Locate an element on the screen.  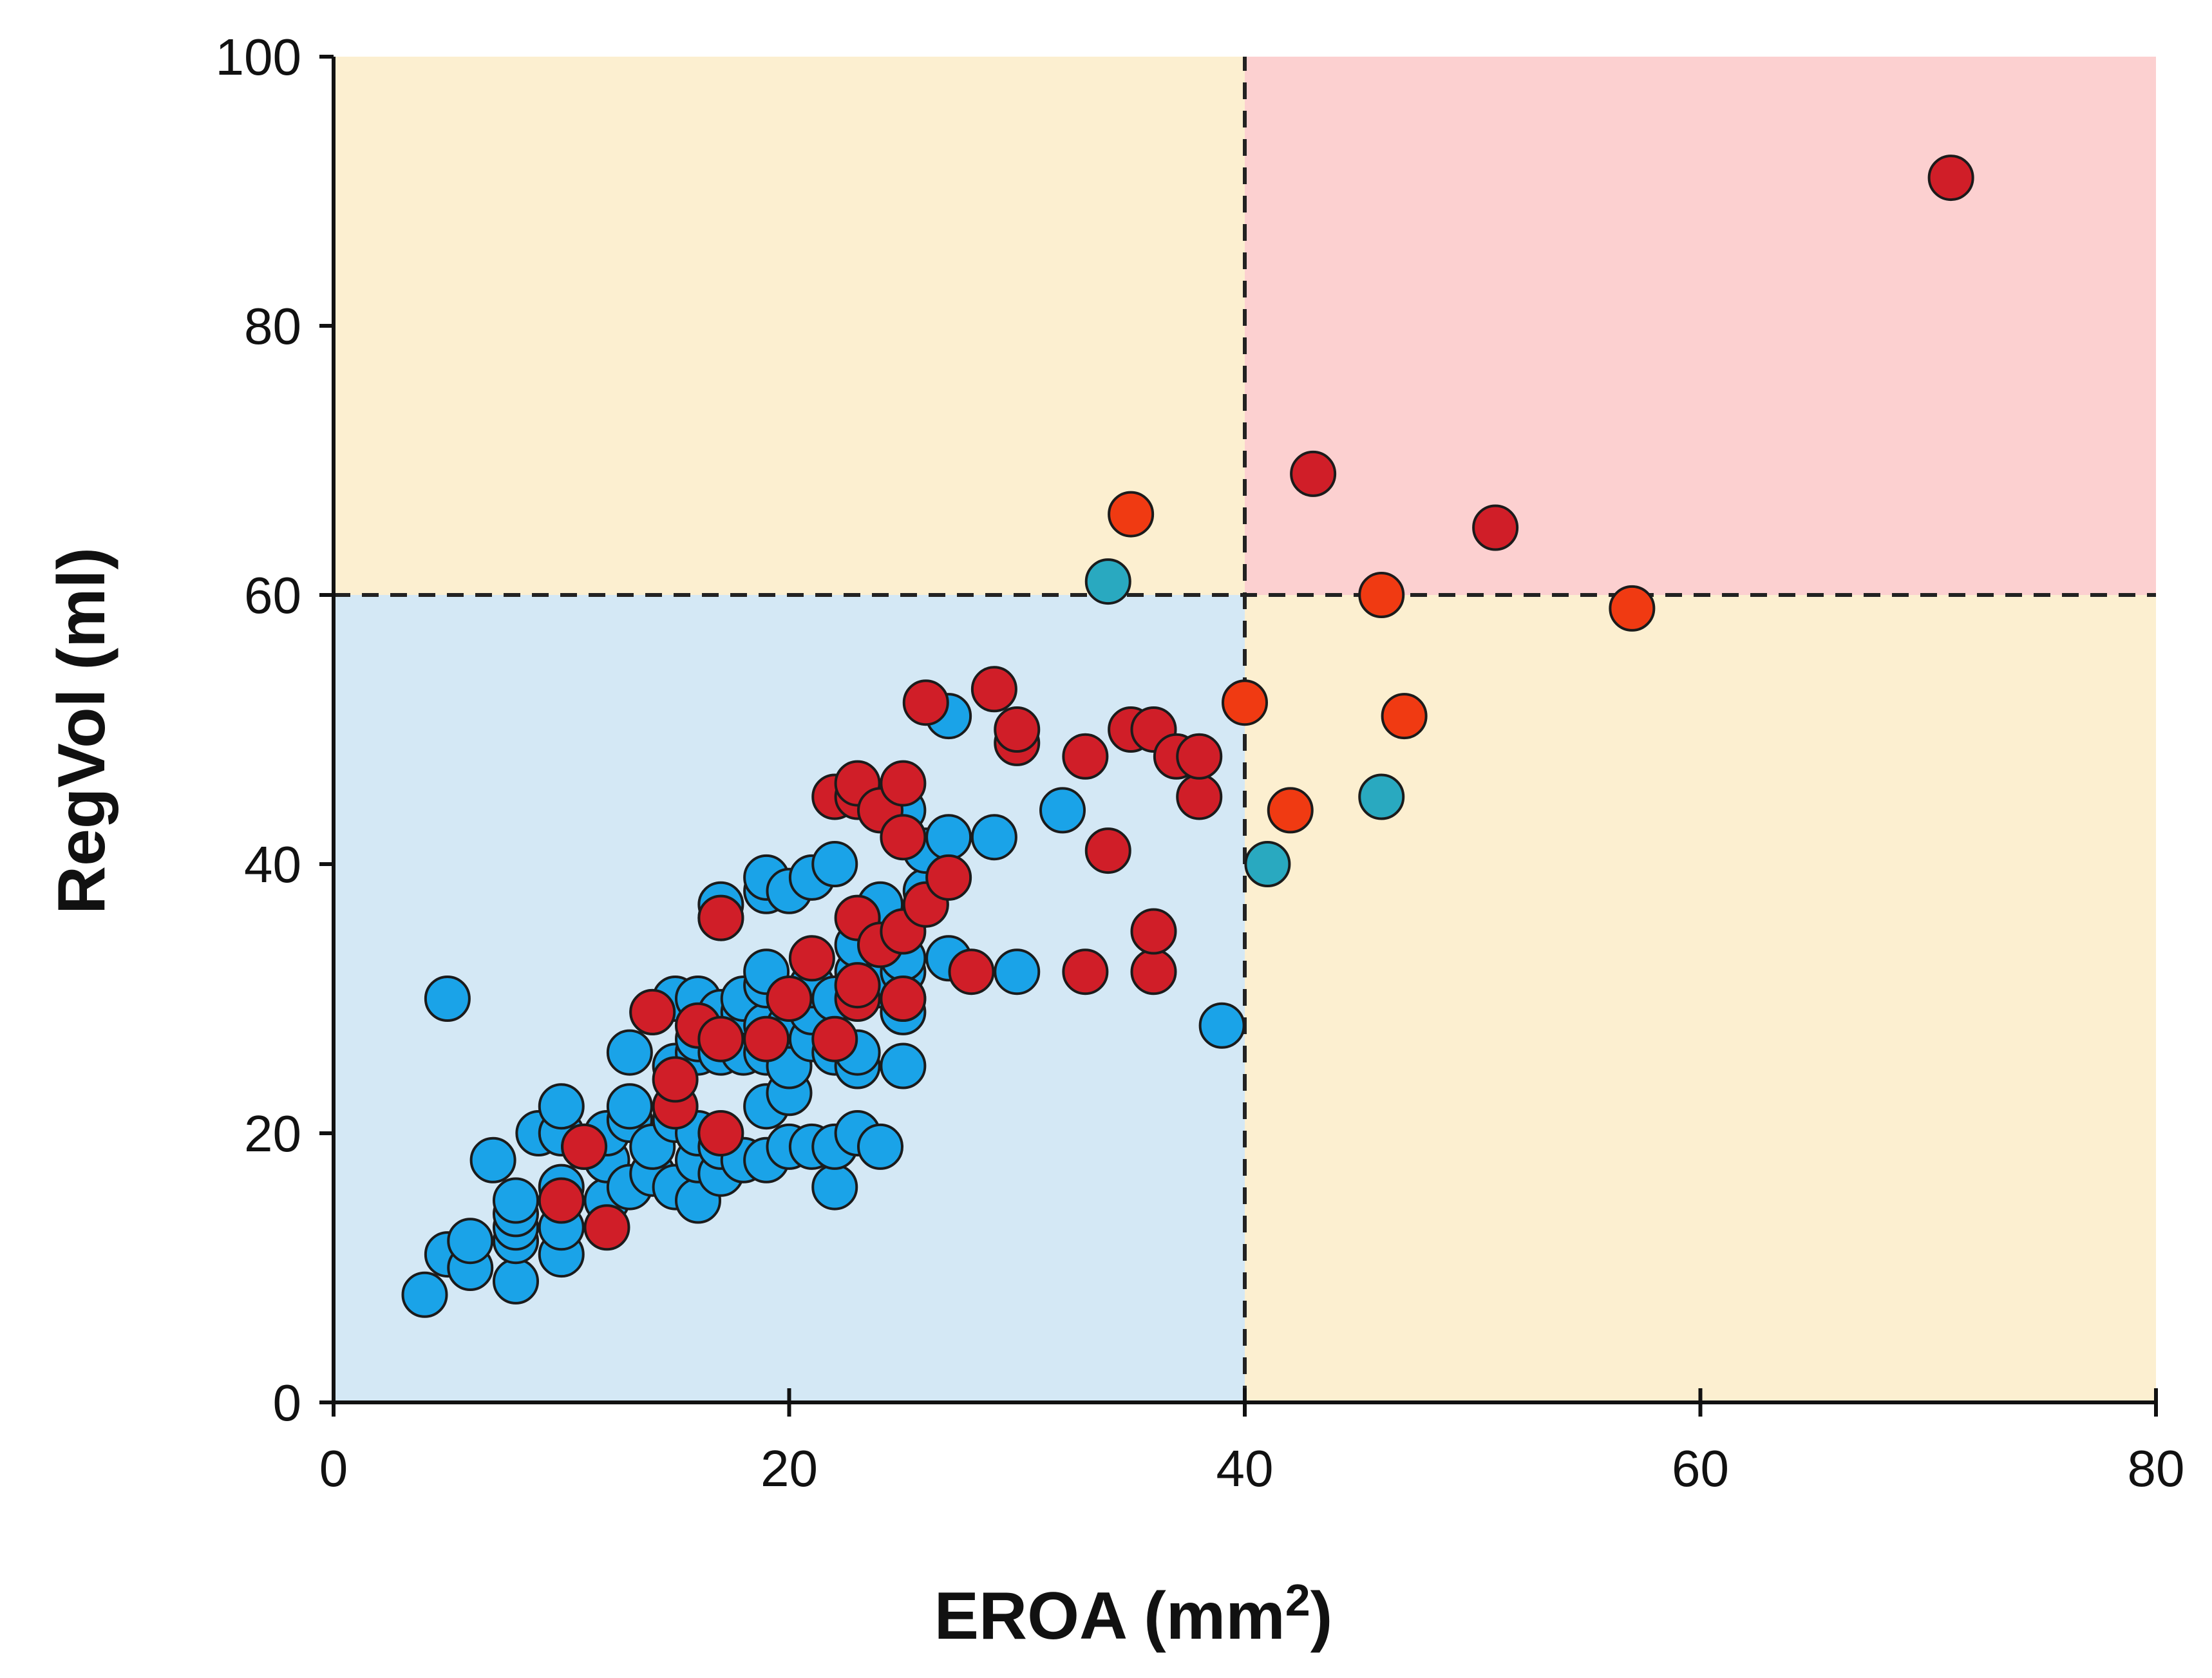
x-axis-title: EROA (mm2) is located at coordinates (1133, 1614).